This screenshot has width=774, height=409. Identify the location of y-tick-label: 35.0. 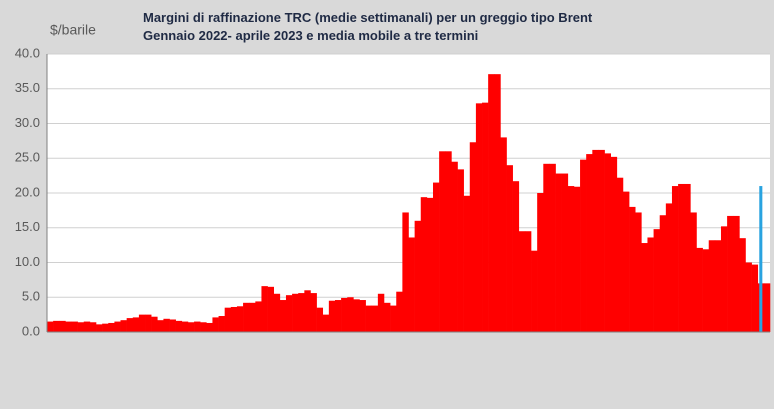
(27, 87).